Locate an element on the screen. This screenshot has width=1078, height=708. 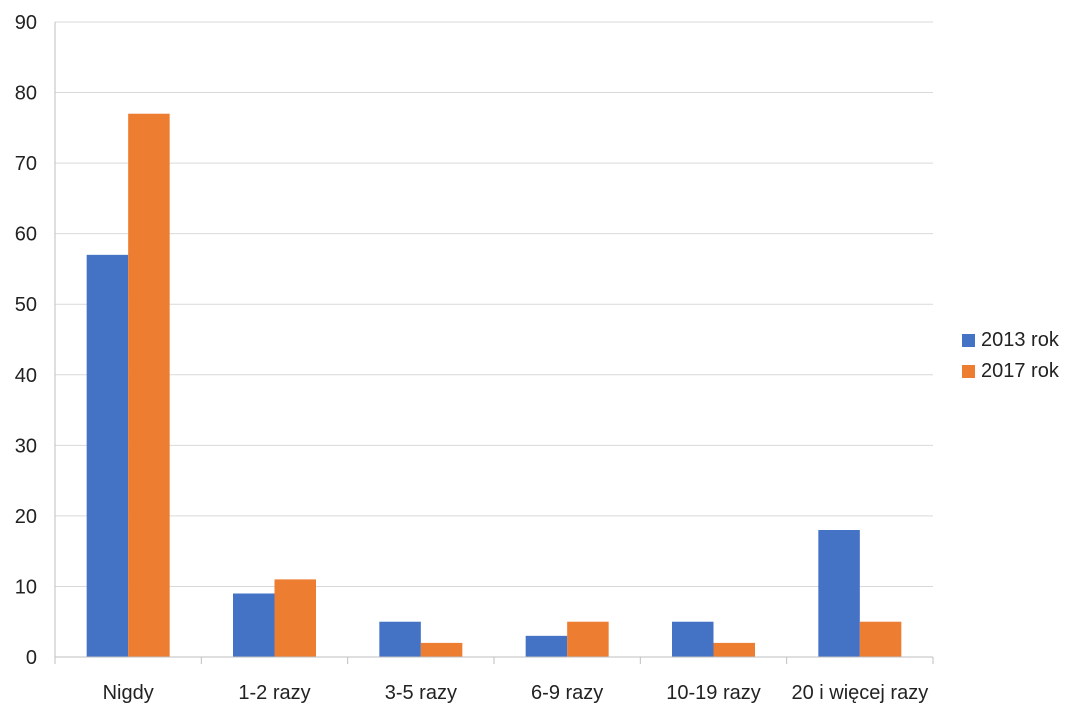
legend-item-2013: 2013 rok is located at coordinates (1010, 340).